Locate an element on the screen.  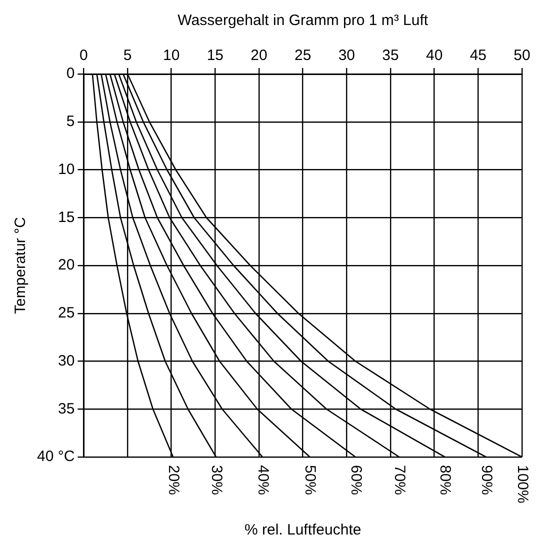
y-tick-label: 40 °C is located at coordinates (55, 457).